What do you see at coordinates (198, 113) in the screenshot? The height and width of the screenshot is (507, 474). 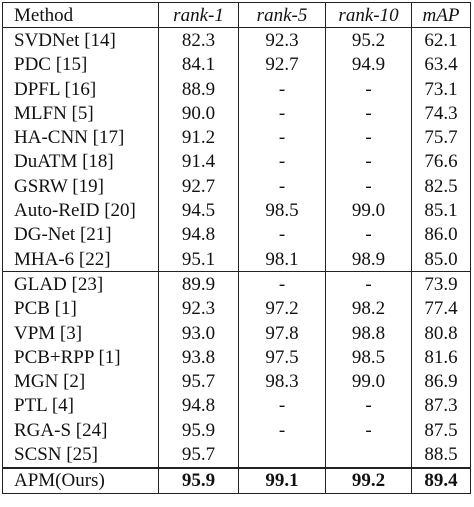 I see `rank-1-cell: 90.0` at bounding box center [198, 113].